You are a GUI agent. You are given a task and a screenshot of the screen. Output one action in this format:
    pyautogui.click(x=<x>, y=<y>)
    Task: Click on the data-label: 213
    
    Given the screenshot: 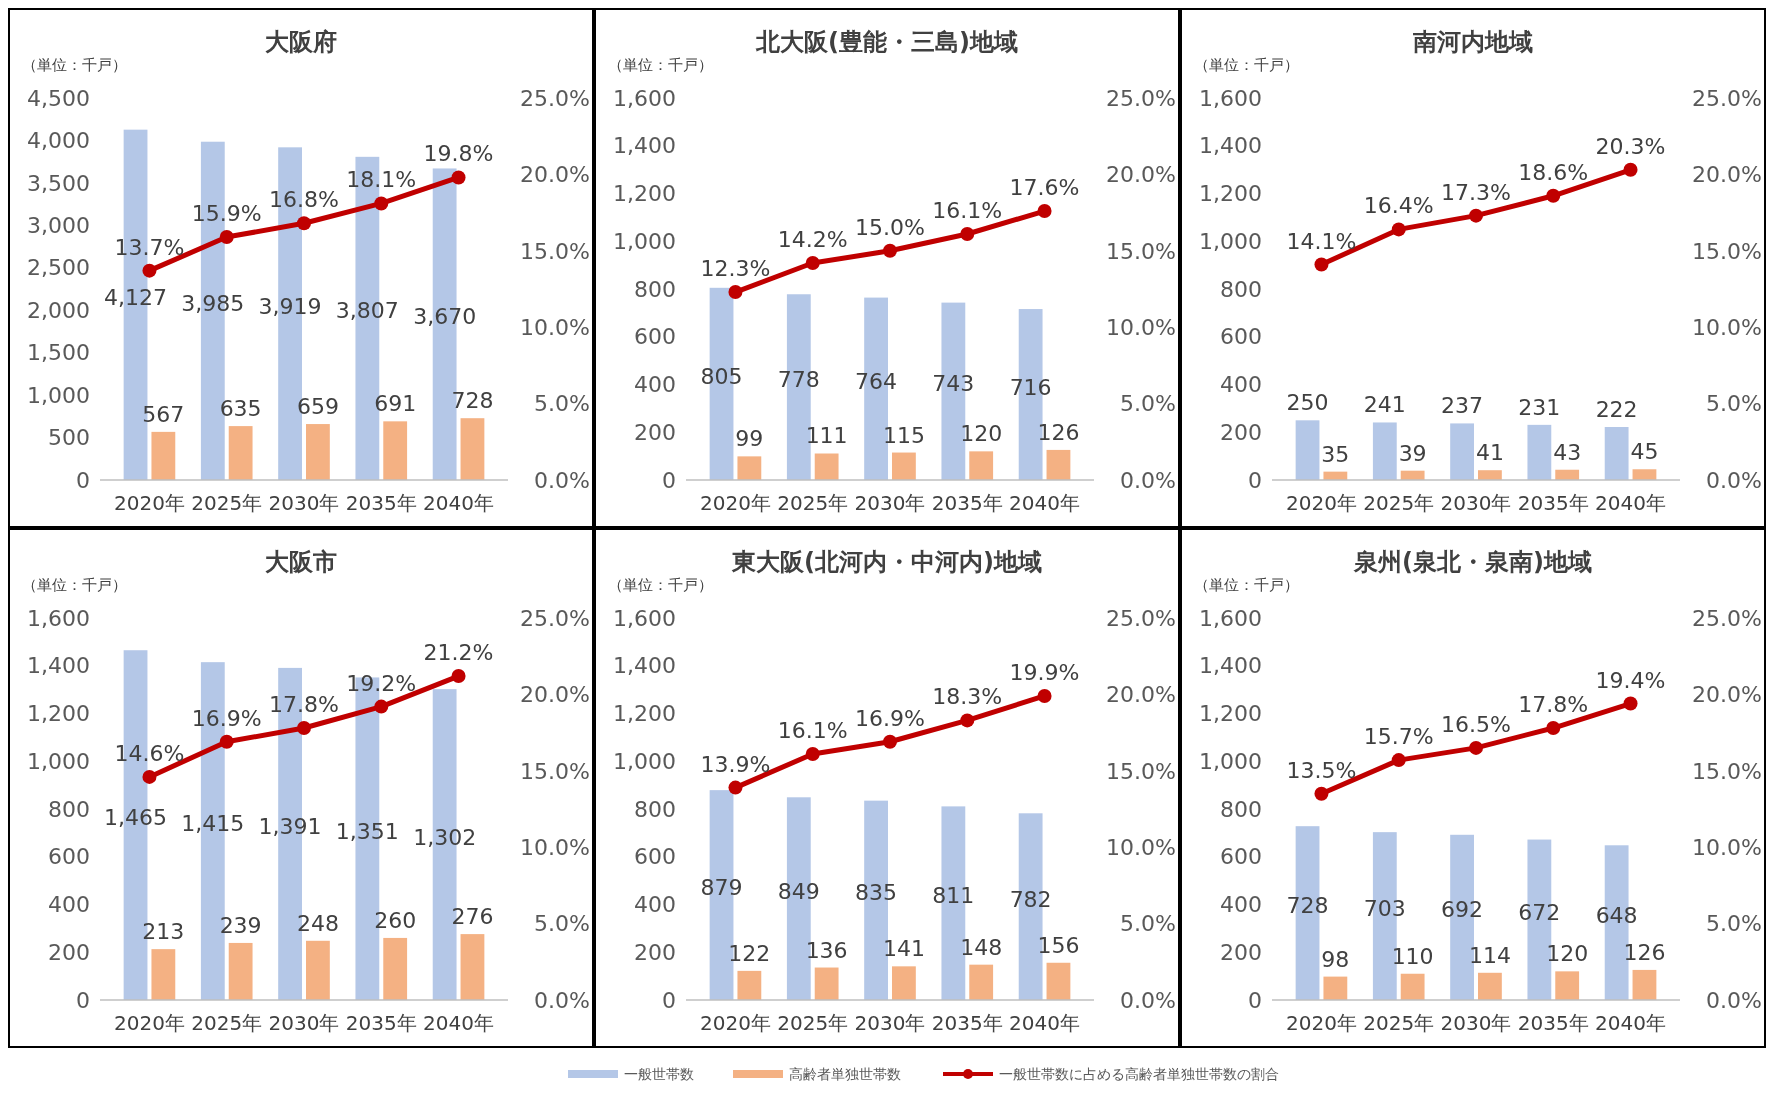 What is the action you would take?
    pyautogui.click(x=163, y=932)
    